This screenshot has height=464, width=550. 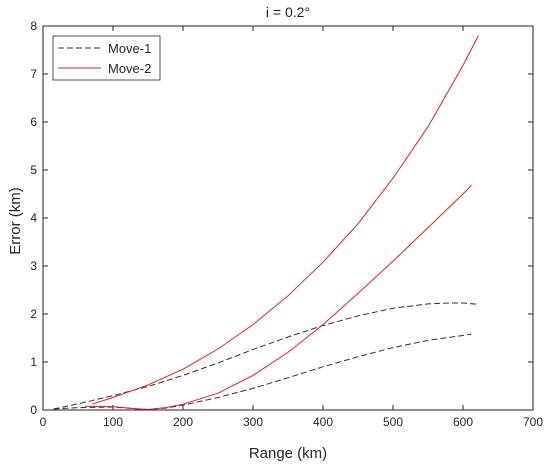 What do you see at coordinates (113, 422) in the screenshot?
I see `x-tick-label: 100` at bounding box center [113, 422].